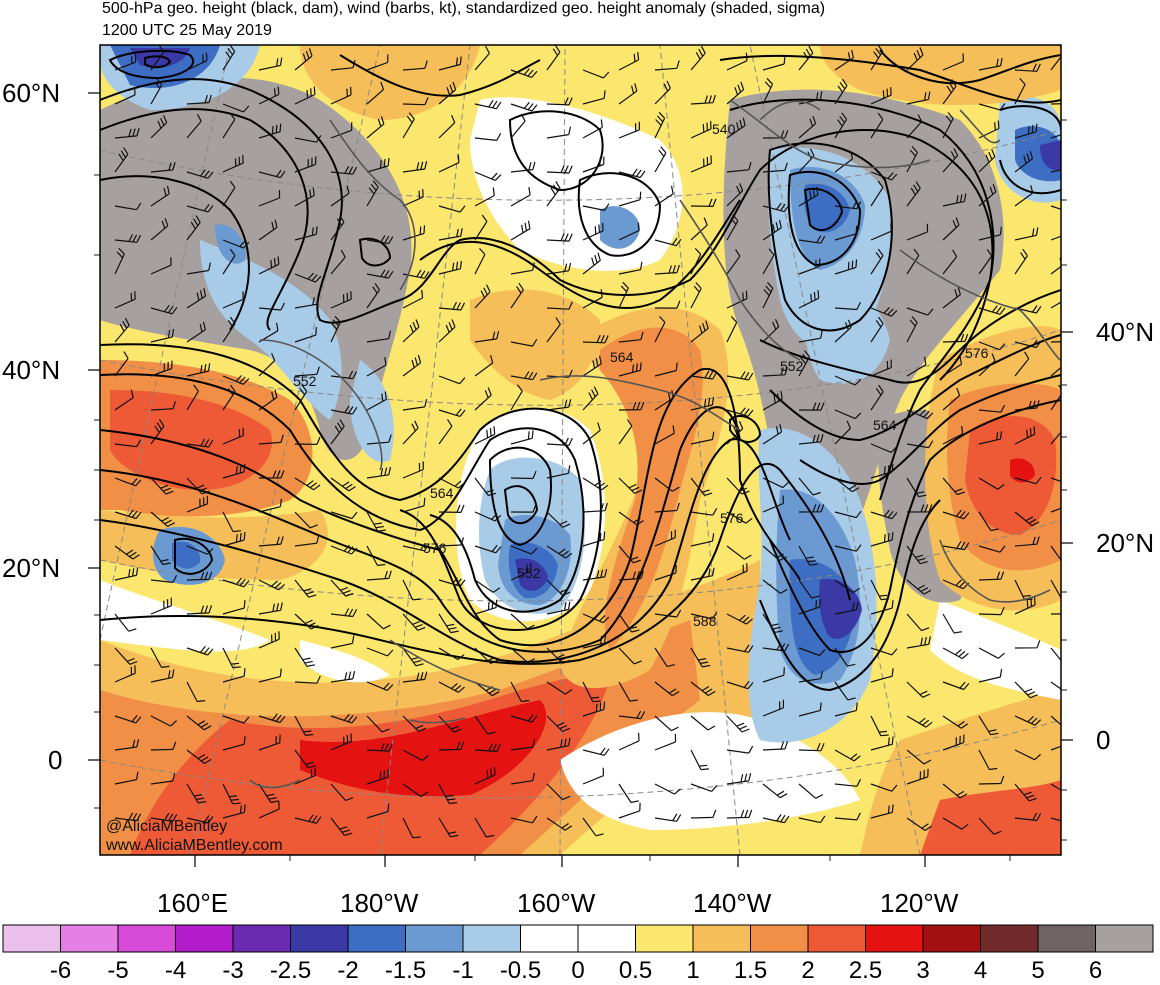  What do you see at coordinates (1125, 543) in the screenshot?
I see `lat-label-right-20n: 20°N` at bounding box center [1125, 543].